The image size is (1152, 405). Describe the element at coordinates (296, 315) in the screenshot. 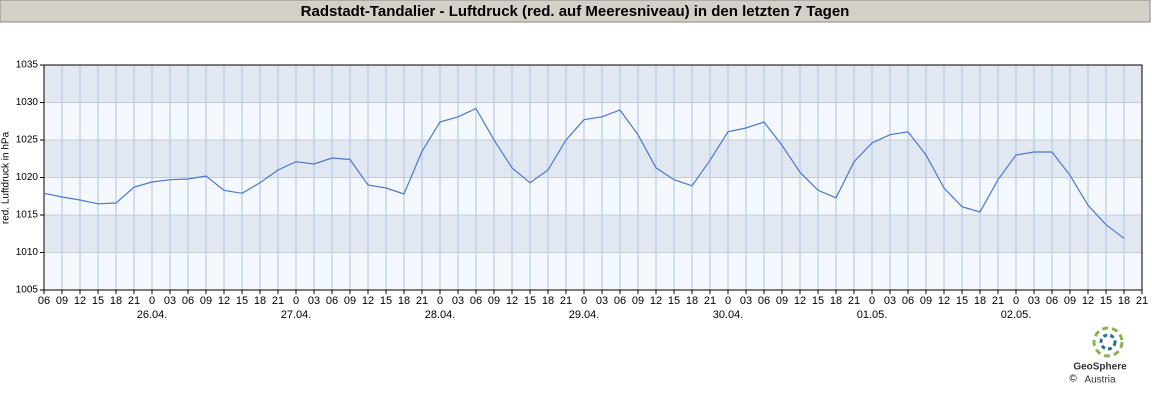

I see `date-label: 27.04.` at that location.